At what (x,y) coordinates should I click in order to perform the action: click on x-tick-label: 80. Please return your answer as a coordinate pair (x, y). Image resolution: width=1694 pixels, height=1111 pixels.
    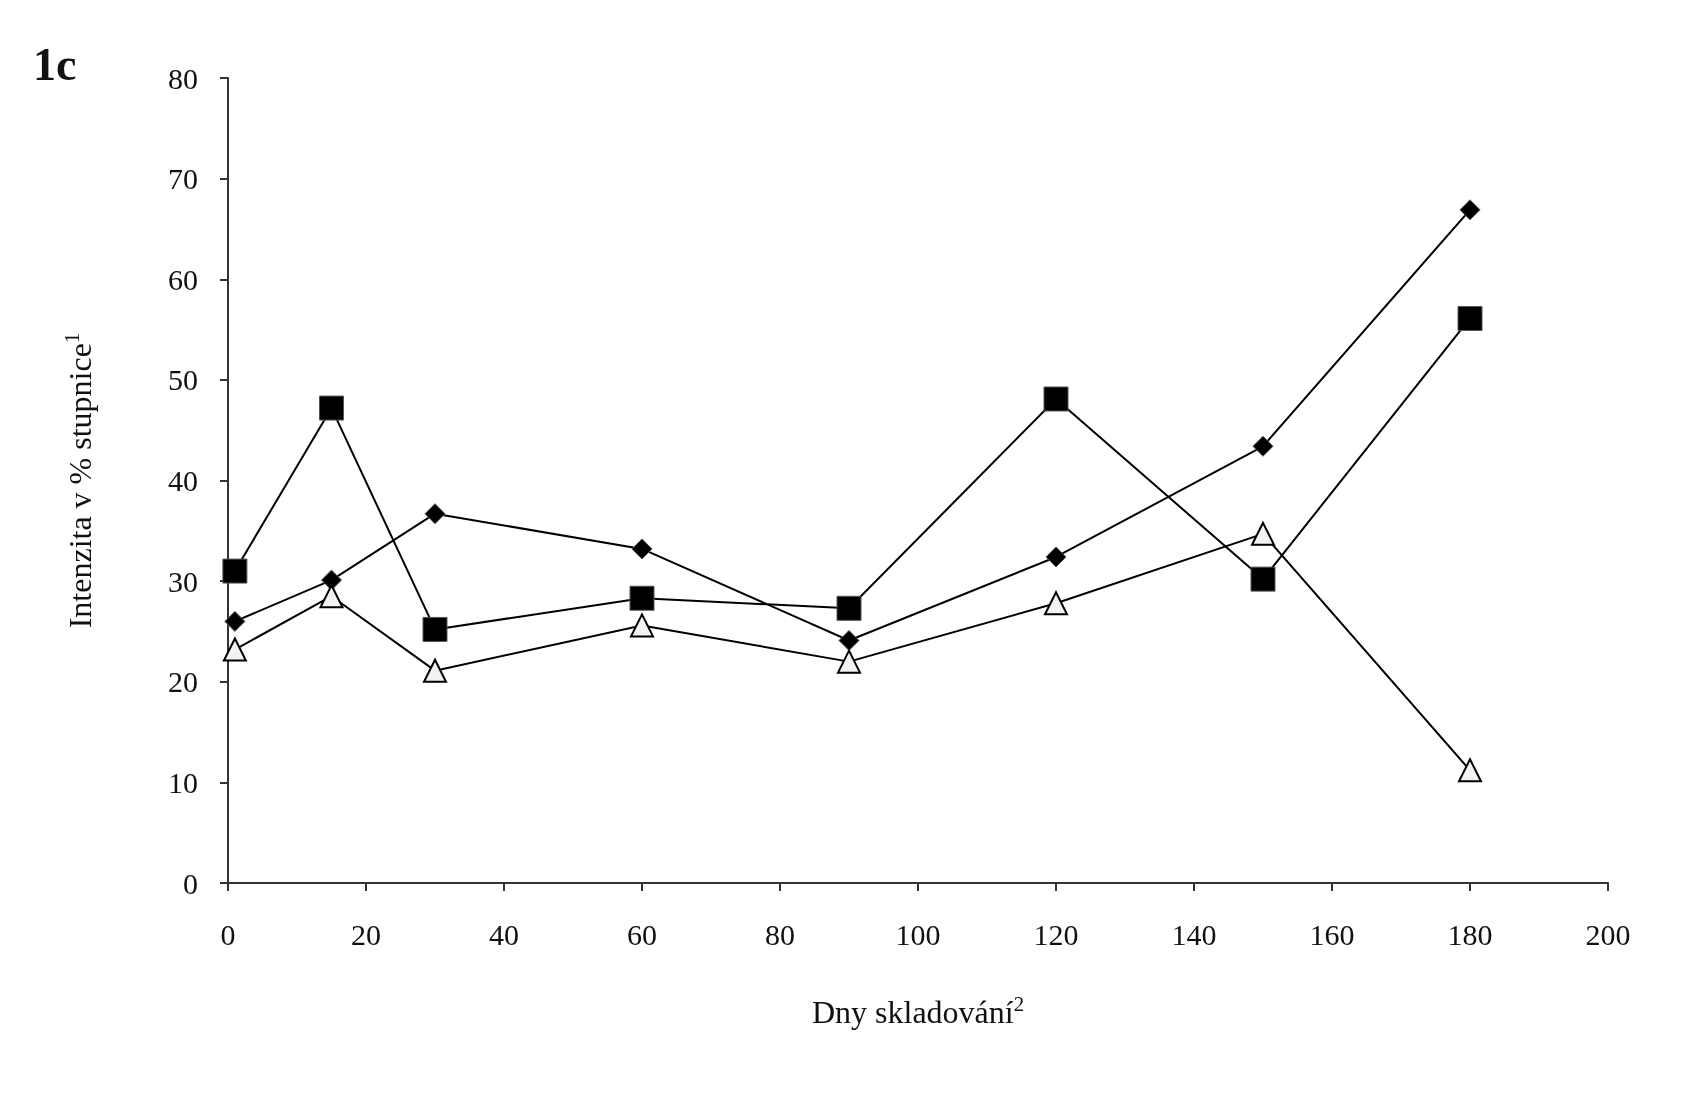
    Looking at the image, I should click on (780, 934).